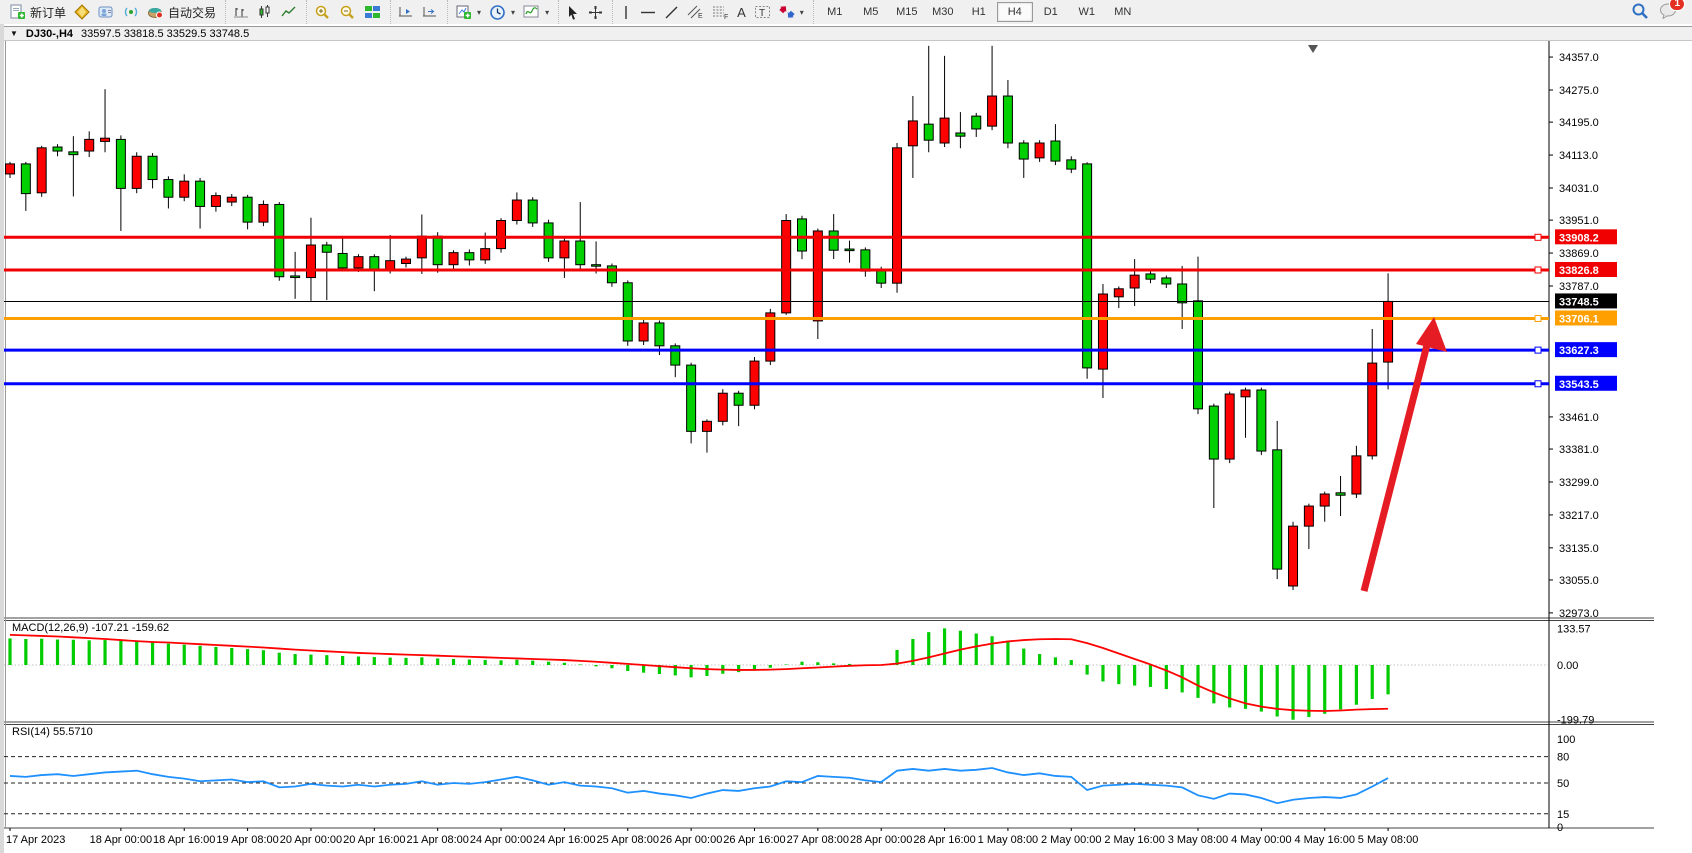  I want to click on horizontal-line-button, so click(648, 12).